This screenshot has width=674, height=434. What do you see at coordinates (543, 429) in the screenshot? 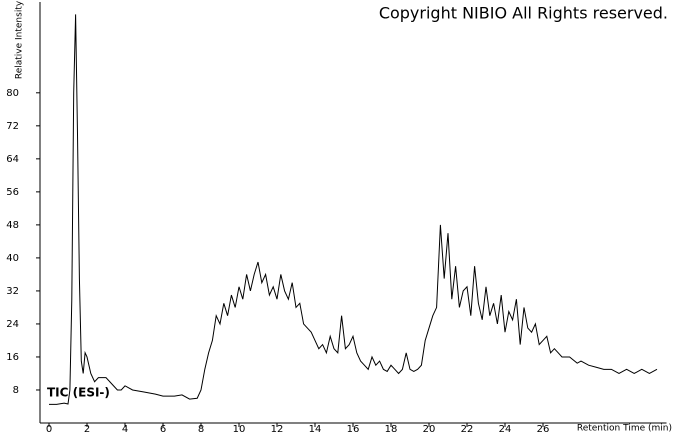
I see `x-tick-label: 26` at bounding box center [543, 429].